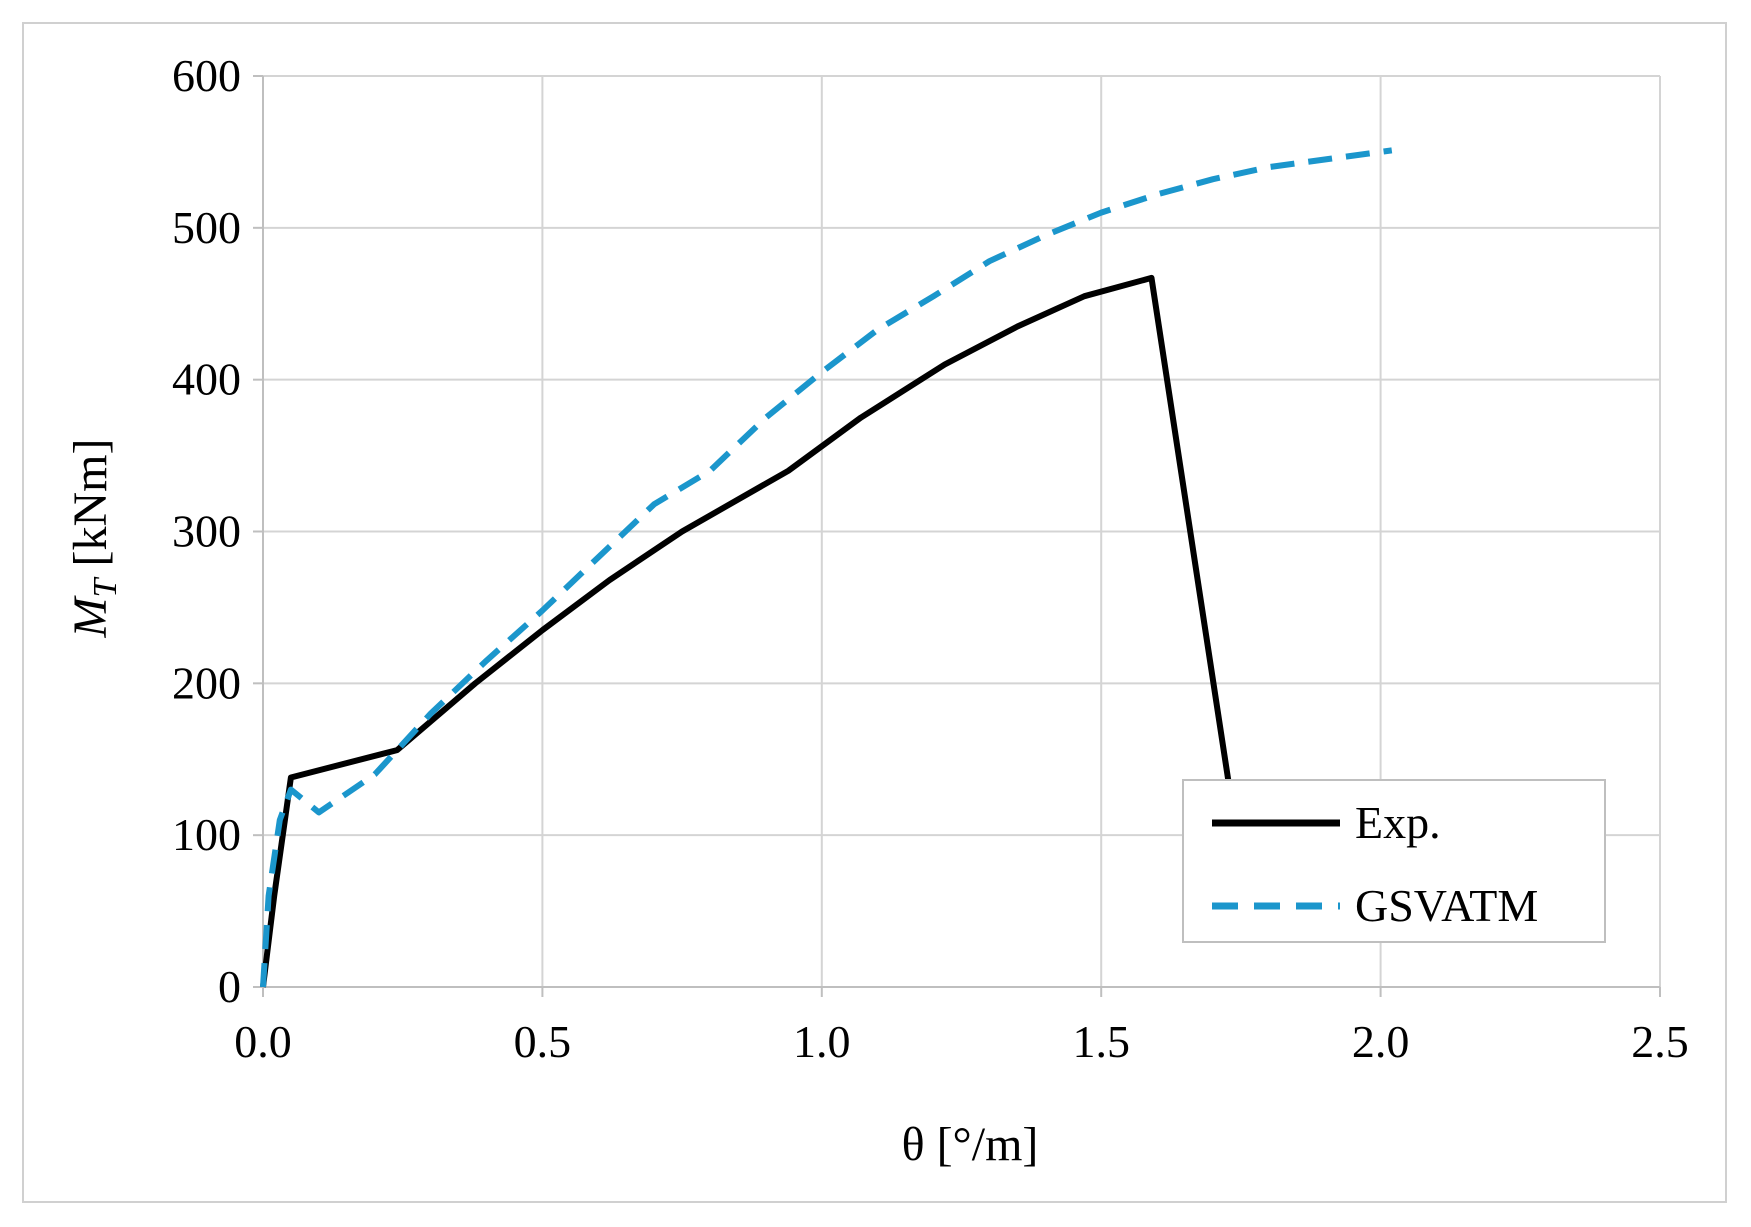  I want to click on y-tick-label: 0, so click(229, 986).